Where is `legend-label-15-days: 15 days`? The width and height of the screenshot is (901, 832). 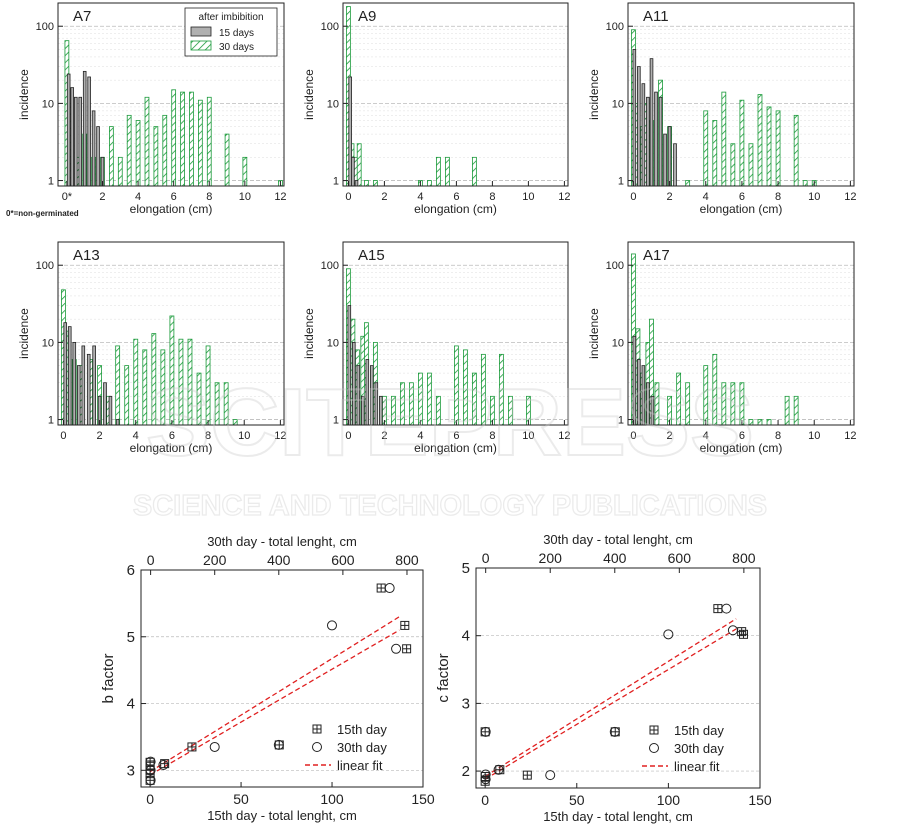
legend-label-15-days: 15 days is located at coordinates (236, 33).